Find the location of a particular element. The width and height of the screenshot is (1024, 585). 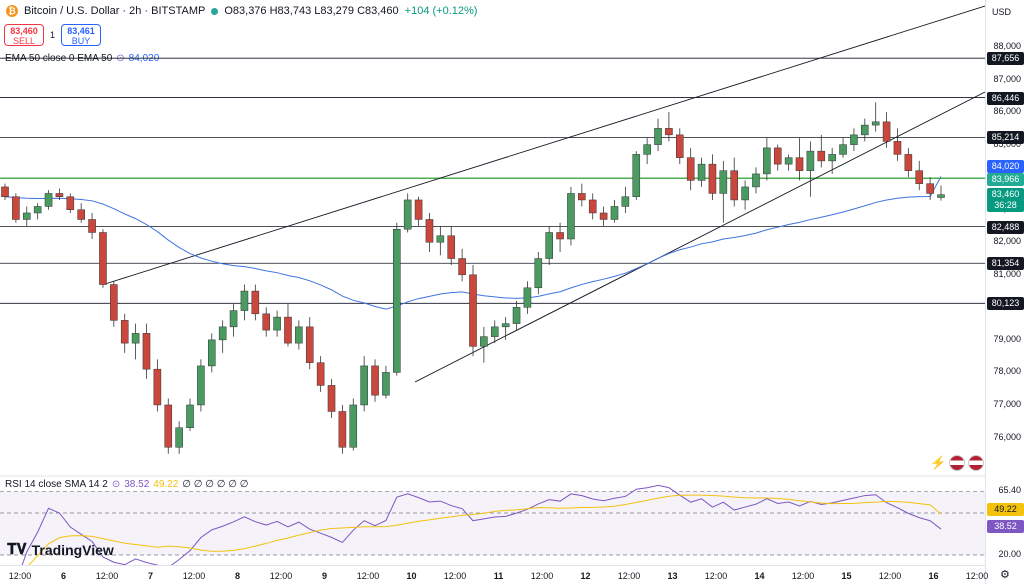

ohlc-values: O83,376 H83,743 L83,279 C83,460 is located at coordinates (311, 11).